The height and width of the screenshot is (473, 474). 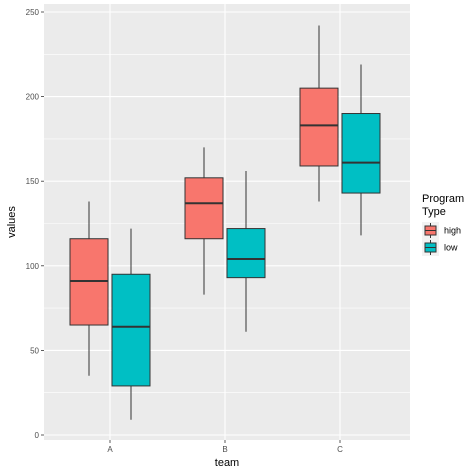 What do you see at coordinates (89, 288) in the screenshot?
I see `box-high-A` at bounding box center [89, 288].